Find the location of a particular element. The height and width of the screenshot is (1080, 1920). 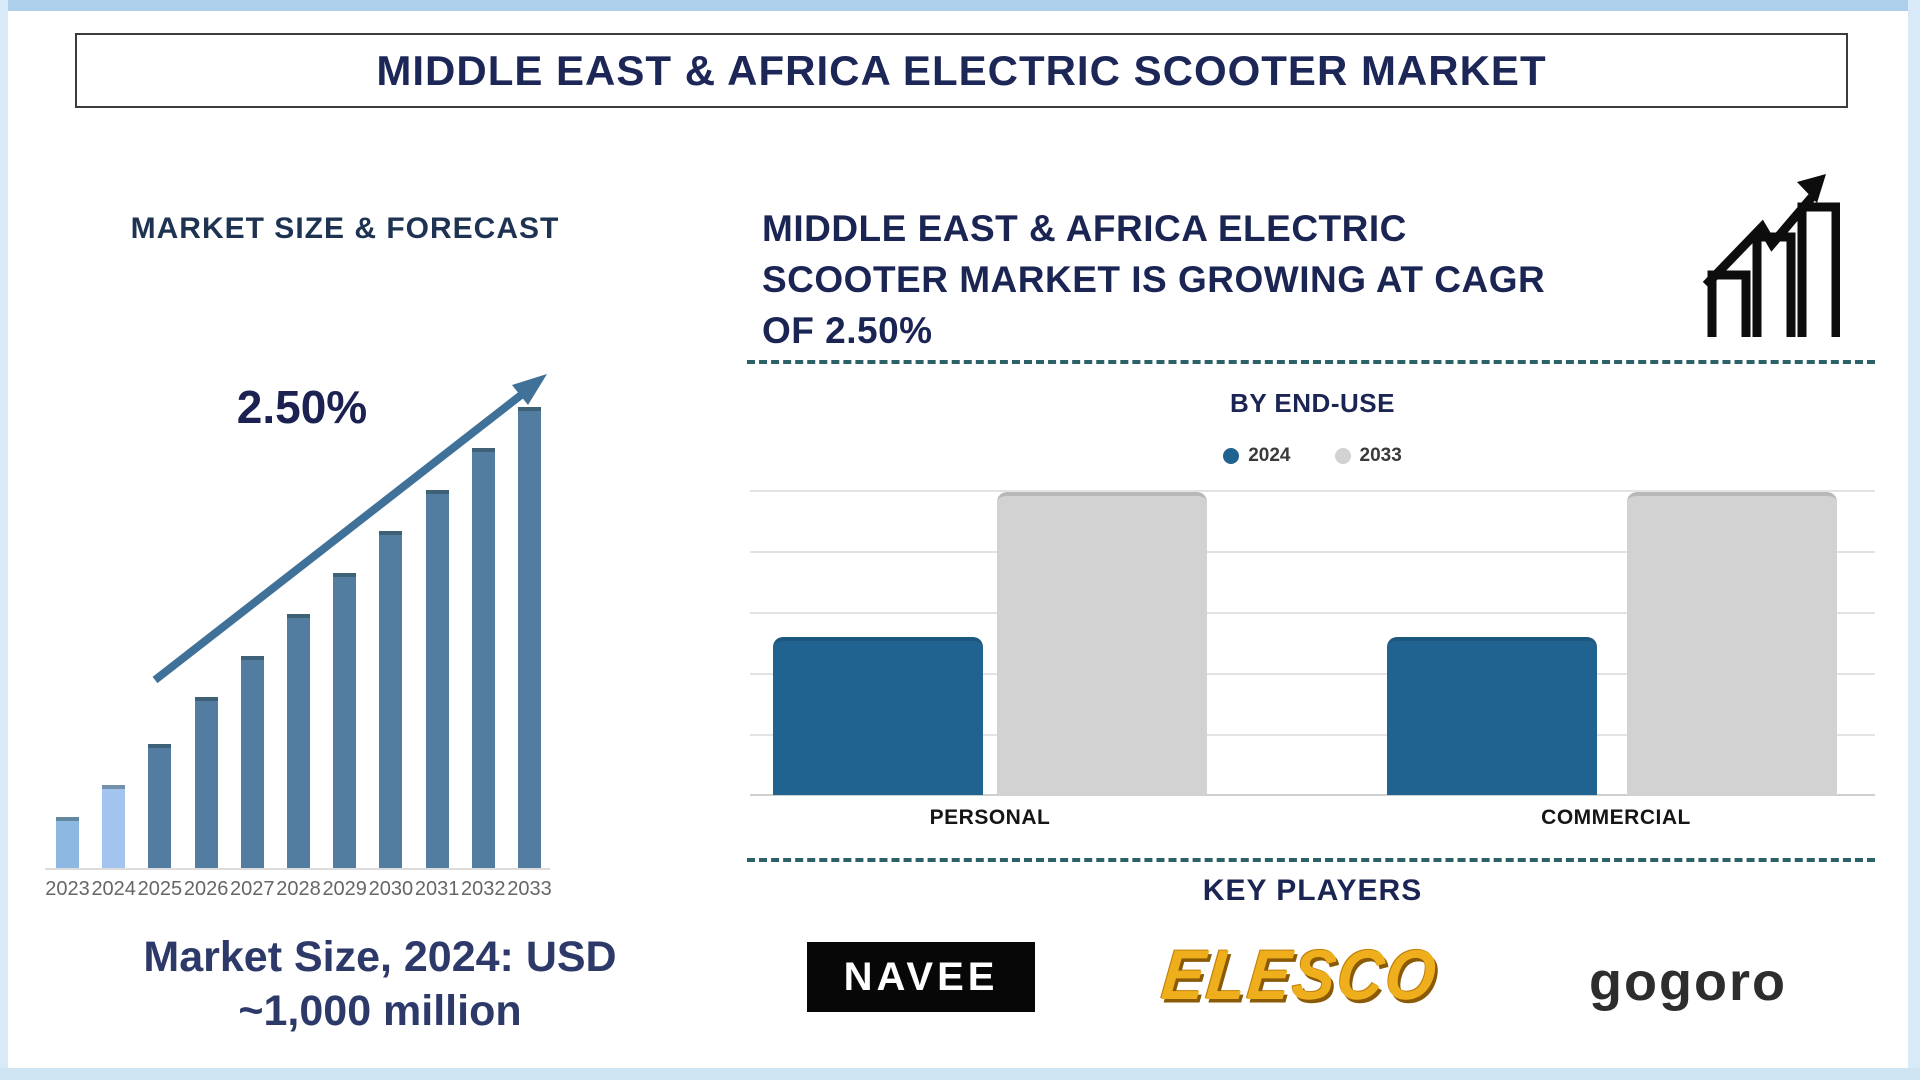

growth-headline-line3: OF 2.50% is located at coordinates (847, 330).